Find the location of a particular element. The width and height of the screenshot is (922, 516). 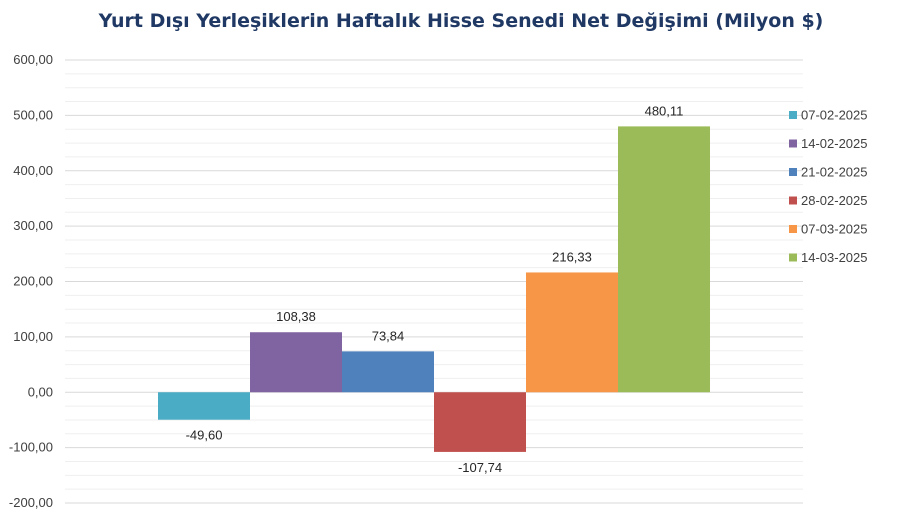

y-tick-label: 200,00 is located at coordinates (33, 281).